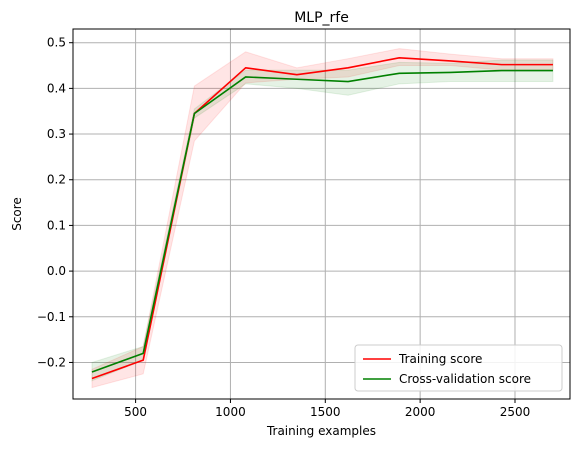  What do you see at coordinates (51, 362) in the screenshot?
I see `y-tick-label: −0.2` at bounding box center [51, 362].